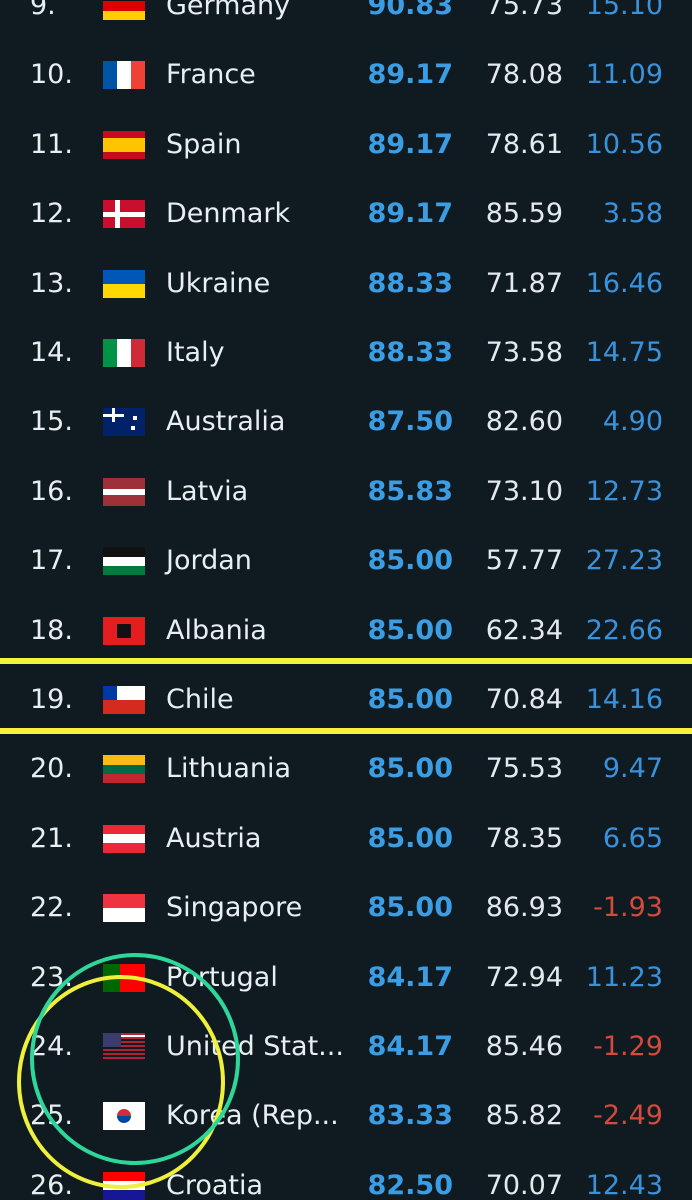  What do you see at coordinates (51, 838) in the screenshot?
I see `rank: 21.` at bounding box center [51, 838].